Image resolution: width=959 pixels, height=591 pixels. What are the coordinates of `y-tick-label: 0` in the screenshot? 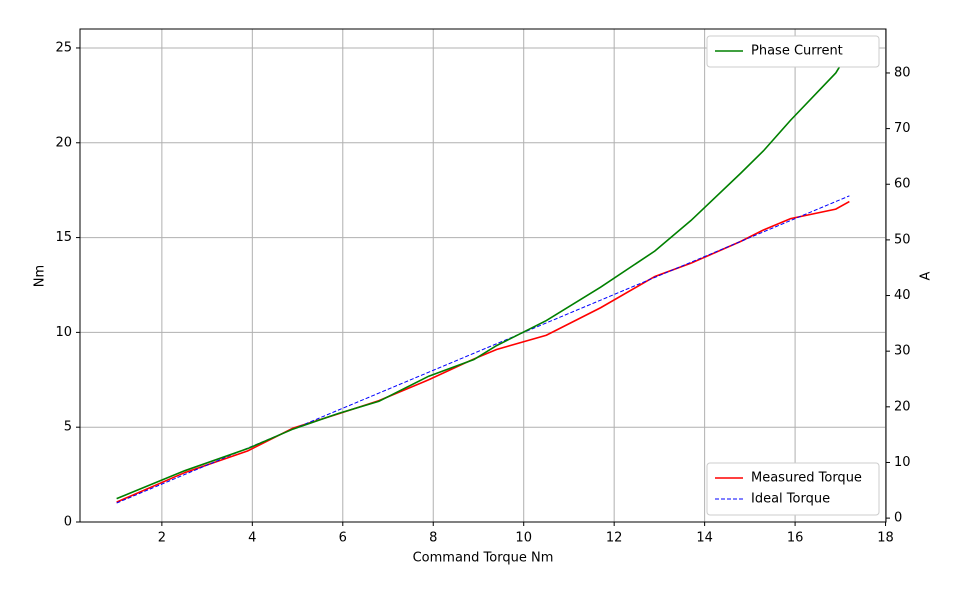 It's located at (68, 522).